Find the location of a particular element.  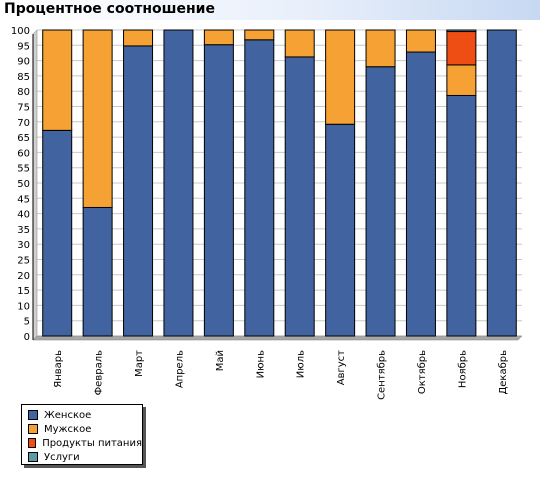

y-tick-label: 35 is located at coordinates (23, 230).